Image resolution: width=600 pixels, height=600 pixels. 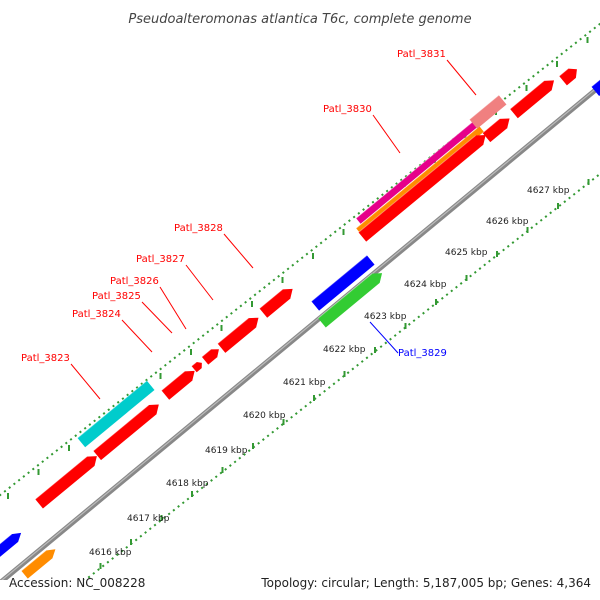 What do you see at coordinates (148, 519) in the screenshot?
I see `kbp-tick-label: 4617 kbp` at bounding box center [148, 519].